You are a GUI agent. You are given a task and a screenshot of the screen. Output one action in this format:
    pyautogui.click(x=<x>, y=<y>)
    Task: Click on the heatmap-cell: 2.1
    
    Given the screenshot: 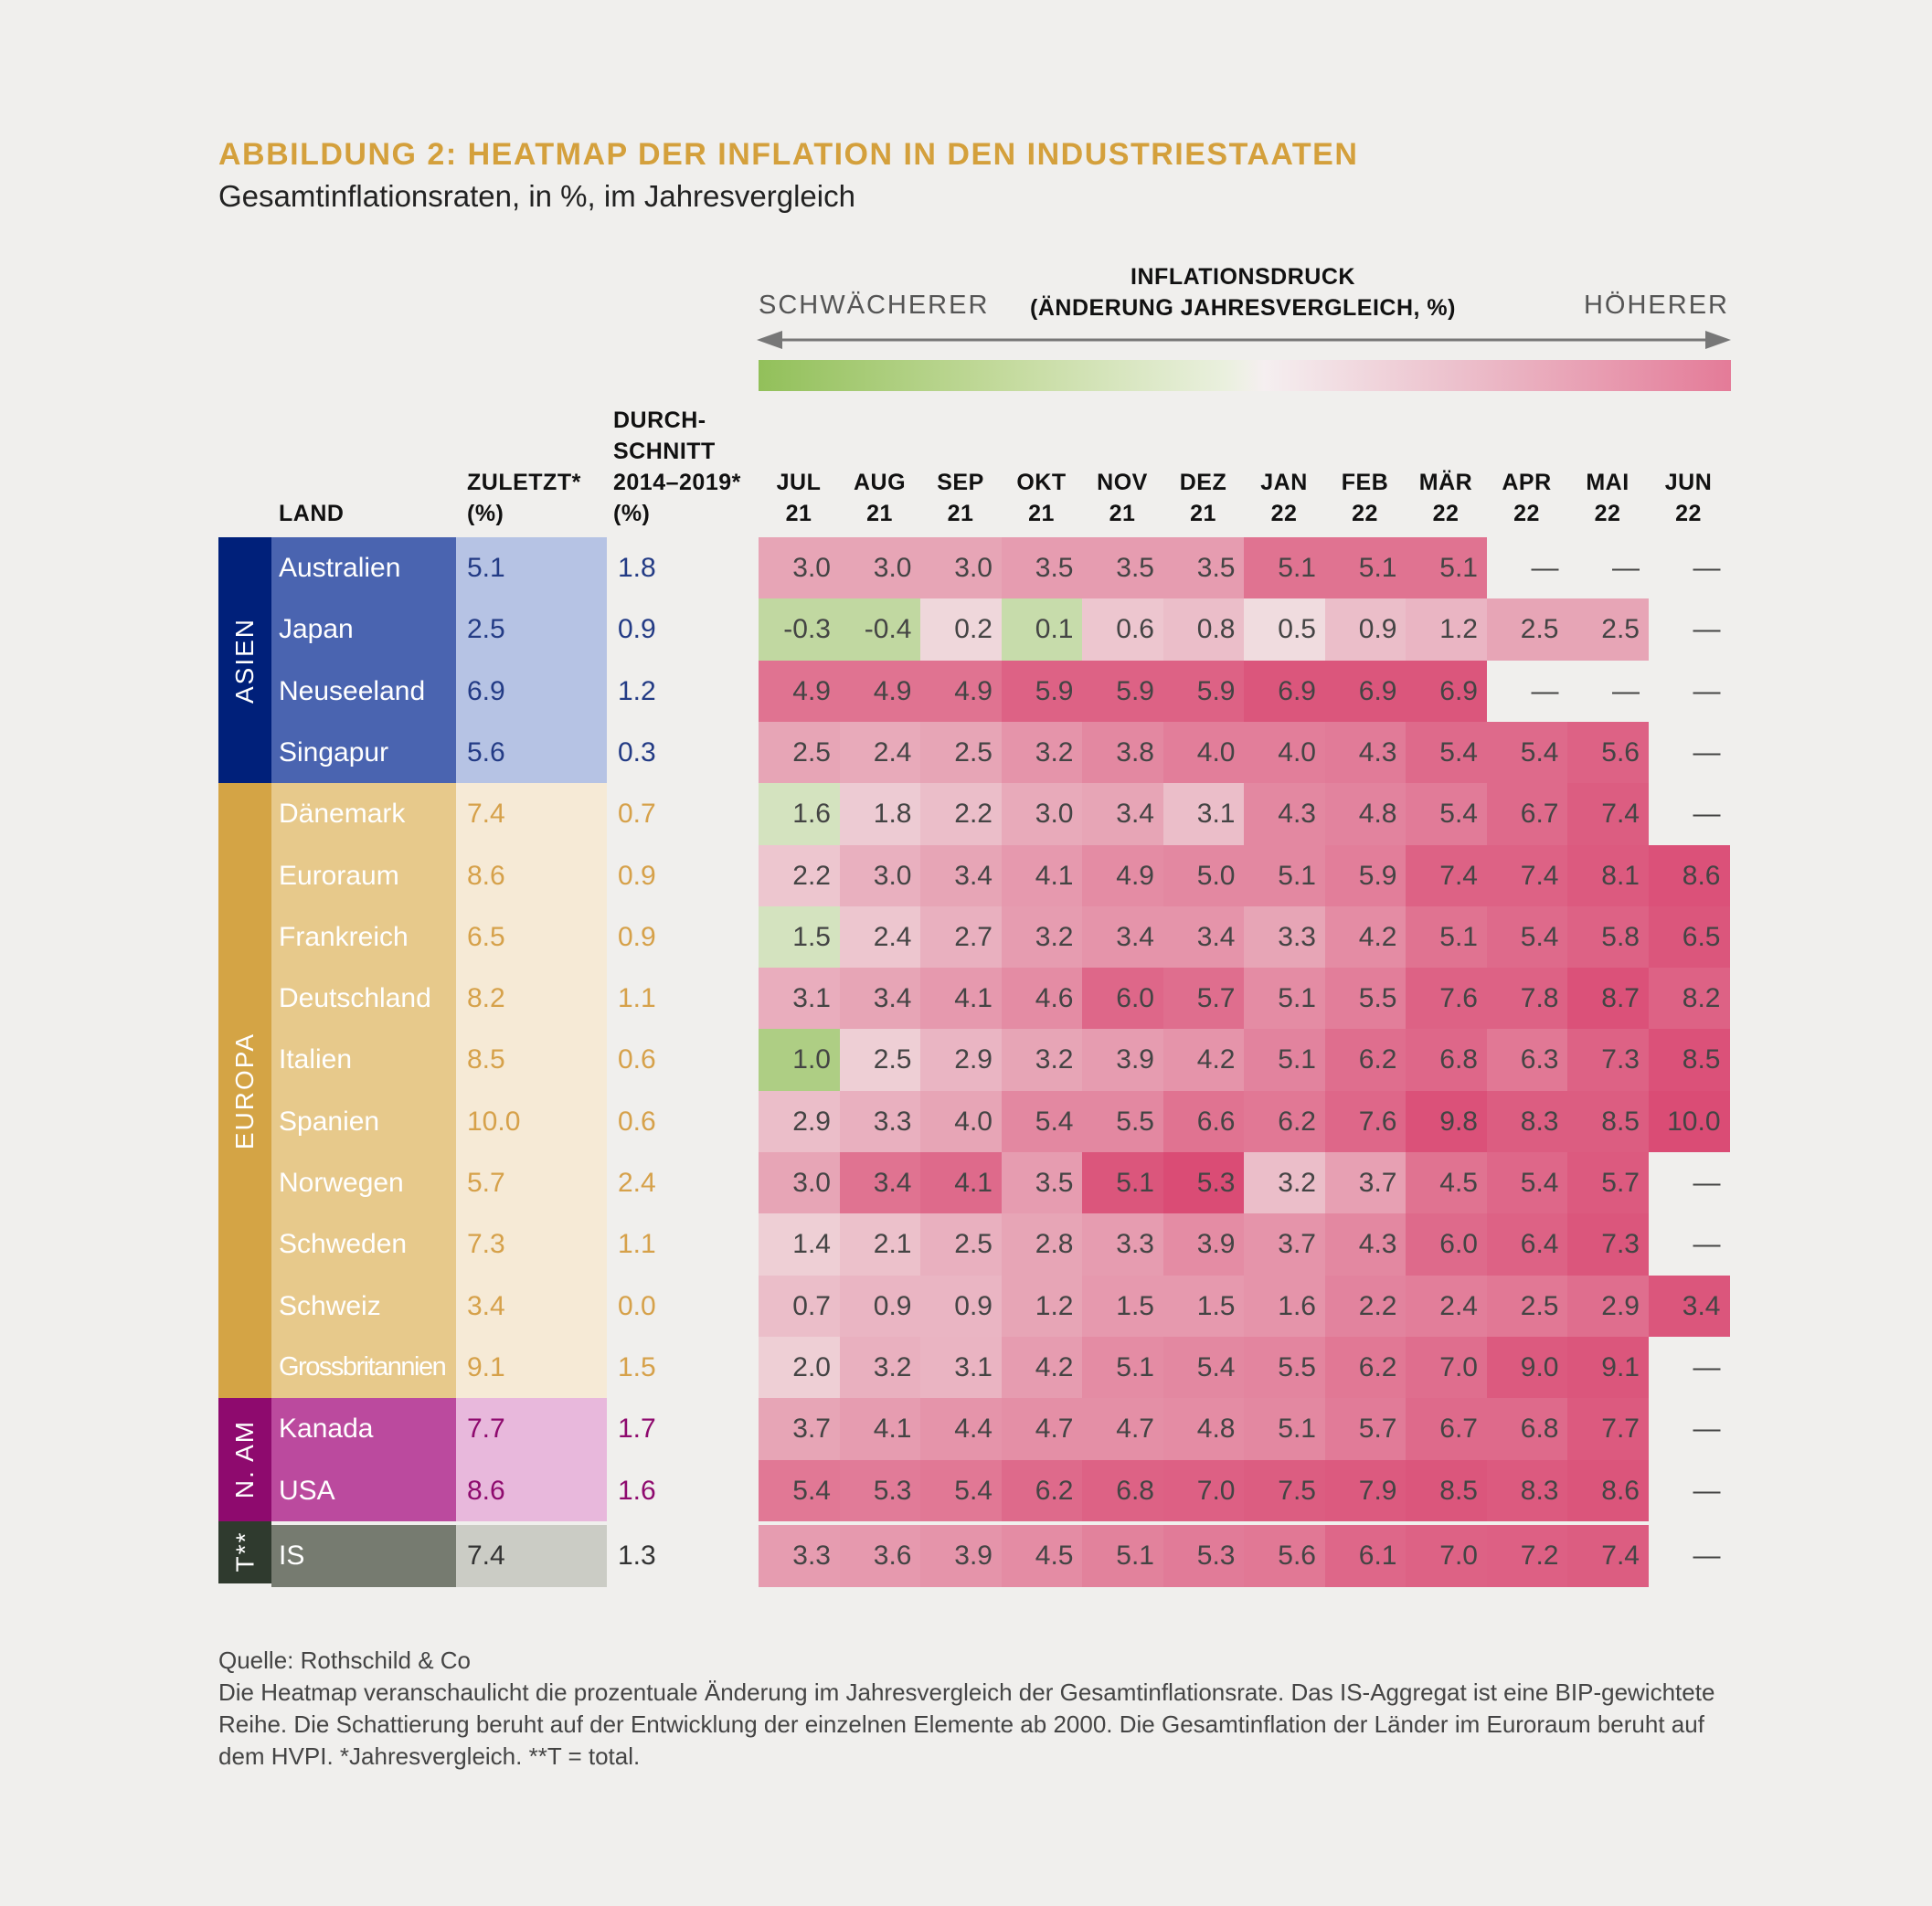 What is the action you would take?
    pyautogui.click(x=880, y=1244)
    